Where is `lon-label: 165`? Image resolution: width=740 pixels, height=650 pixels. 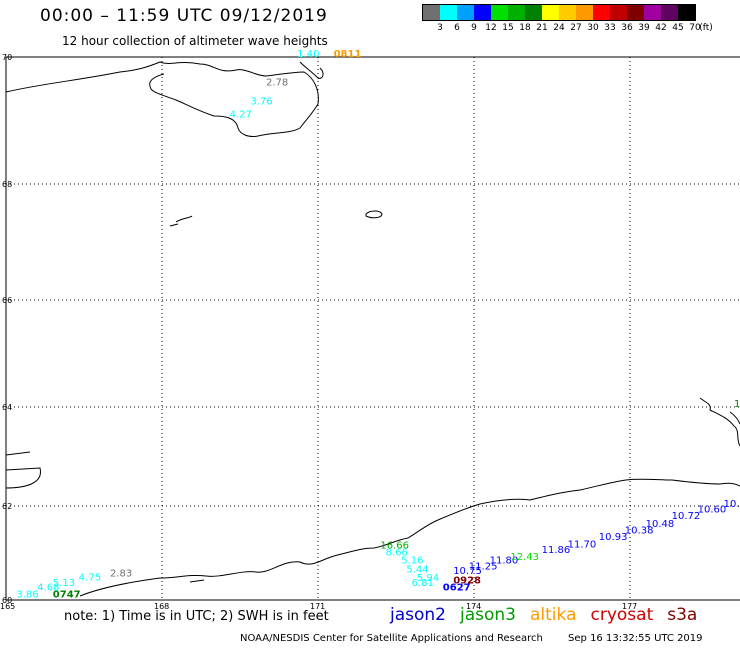 lon-label: 165 is located at coordinates (7, 606).